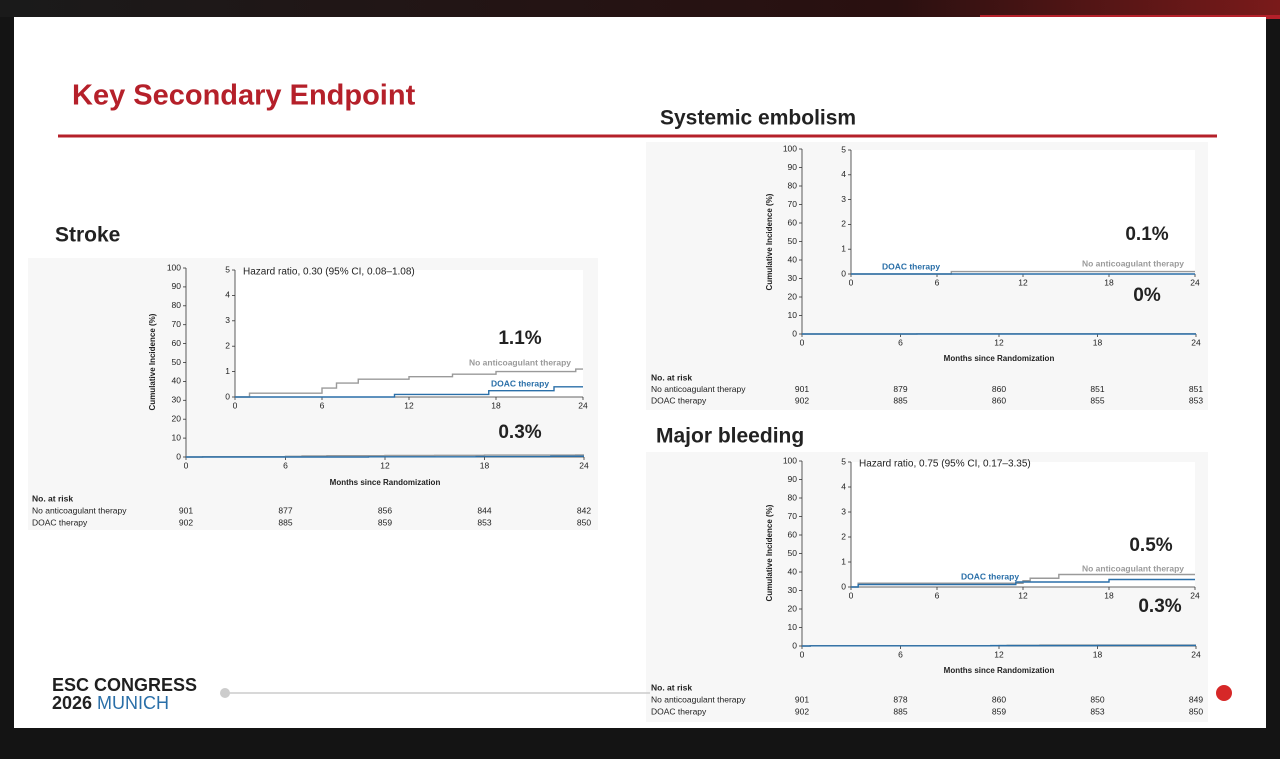 Image resolution: width=1280 pixels, height=759 pixels. Describe the element at coordinates (793, 315) in the screenshot. I see `main-y-tick-label: 10` at that location.